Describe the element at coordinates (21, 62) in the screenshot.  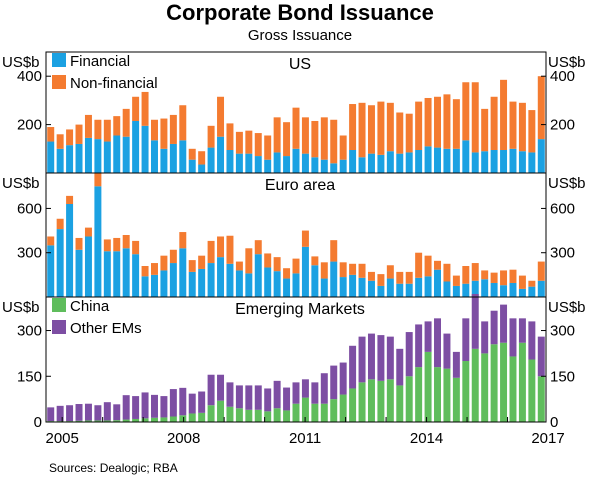
I see `unit-label-left: US$b` at that location.